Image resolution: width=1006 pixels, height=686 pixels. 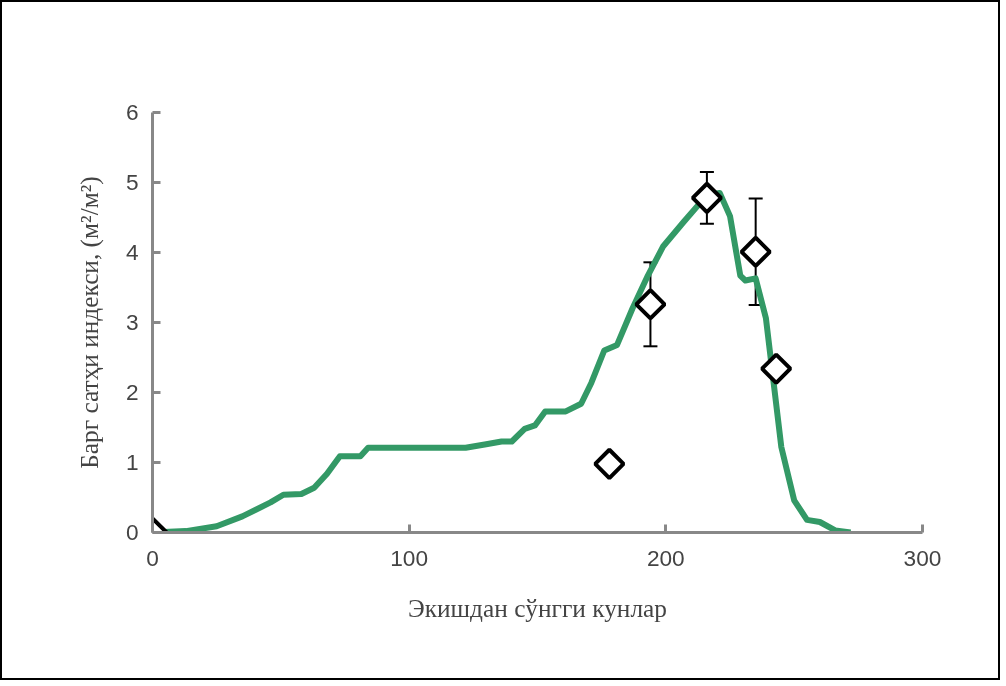 I want to click on x-tick-label: 0, so click(x=152, y=557).